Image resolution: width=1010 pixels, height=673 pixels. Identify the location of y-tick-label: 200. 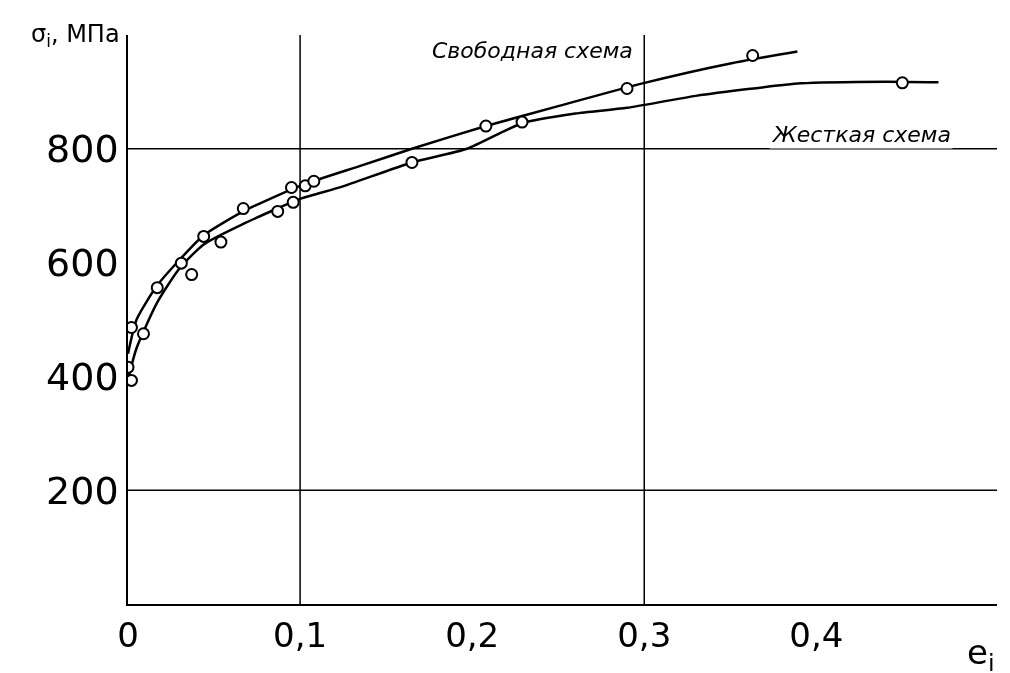
(82, 490).